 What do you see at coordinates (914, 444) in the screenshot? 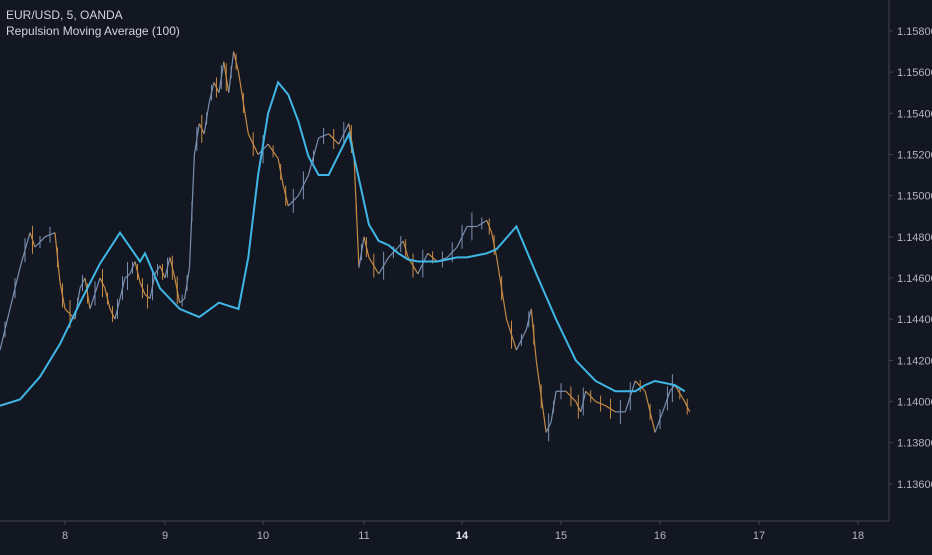
I see `y-tick-label: 1.13800` at bounding box center [914, 444].